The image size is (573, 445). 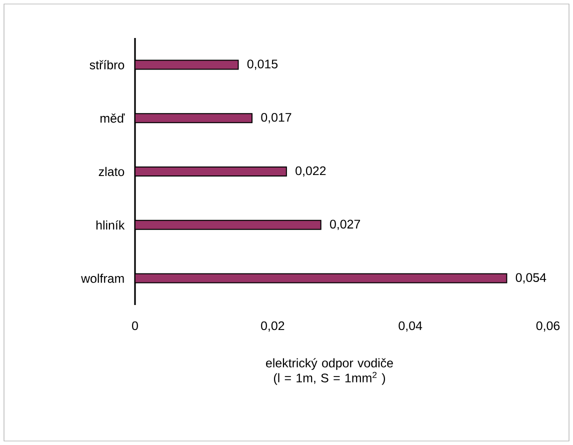 What do you see at coordinates (548, 326) in the screenshot?
I see `x-tick-label: 0,06` at bounding box center [548, 326].